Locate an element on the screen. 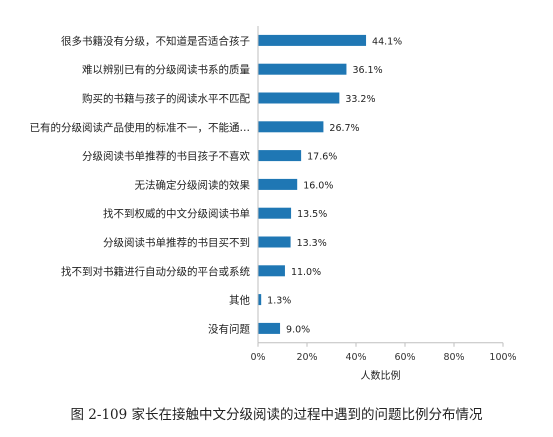 Image resolution: width=553 pixels, height=437 pixels. data-label: 17.6% is located at coordinates (322, 157).